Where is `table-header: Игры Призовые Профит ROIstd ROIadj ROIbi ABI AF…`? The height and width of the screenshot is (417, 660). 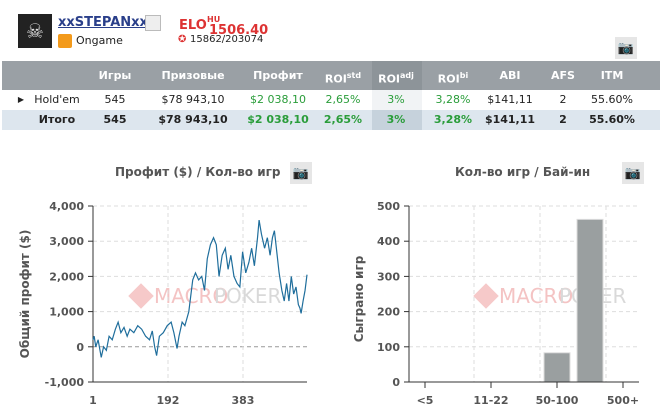 table-header: Игры Призовые Профит ROIstd ROIadj ROIbi ABI AF… is located at coordinates (331, 75).